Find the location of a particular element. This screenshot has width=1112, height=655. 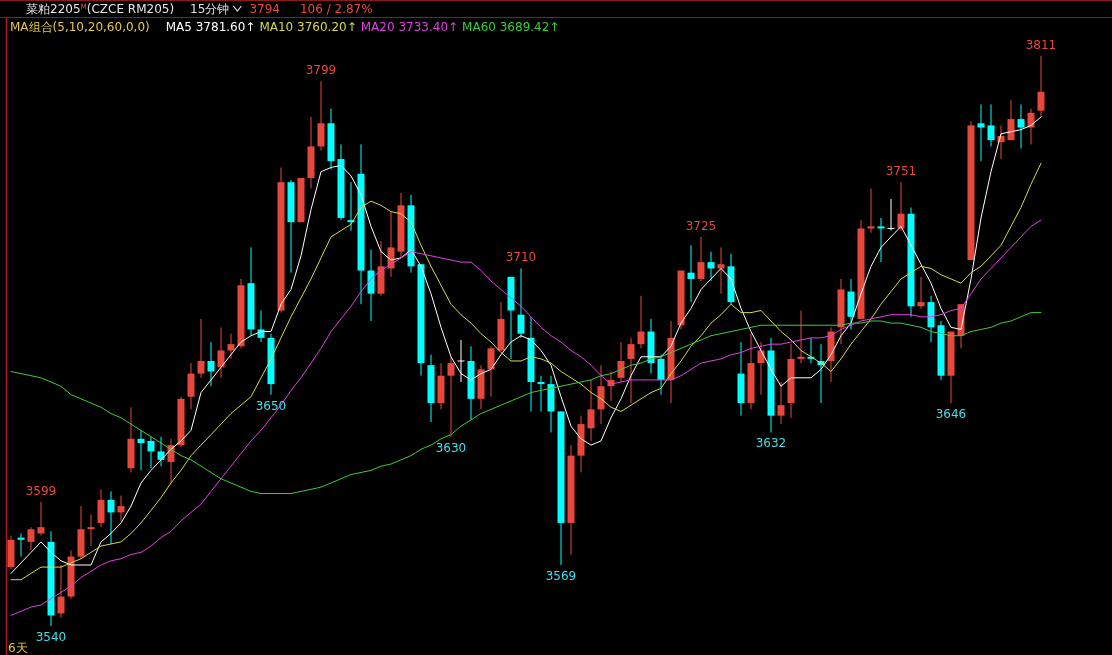

annotation: MA组合(5,10,20,60,0,0) is located at coordinates (80, 27).